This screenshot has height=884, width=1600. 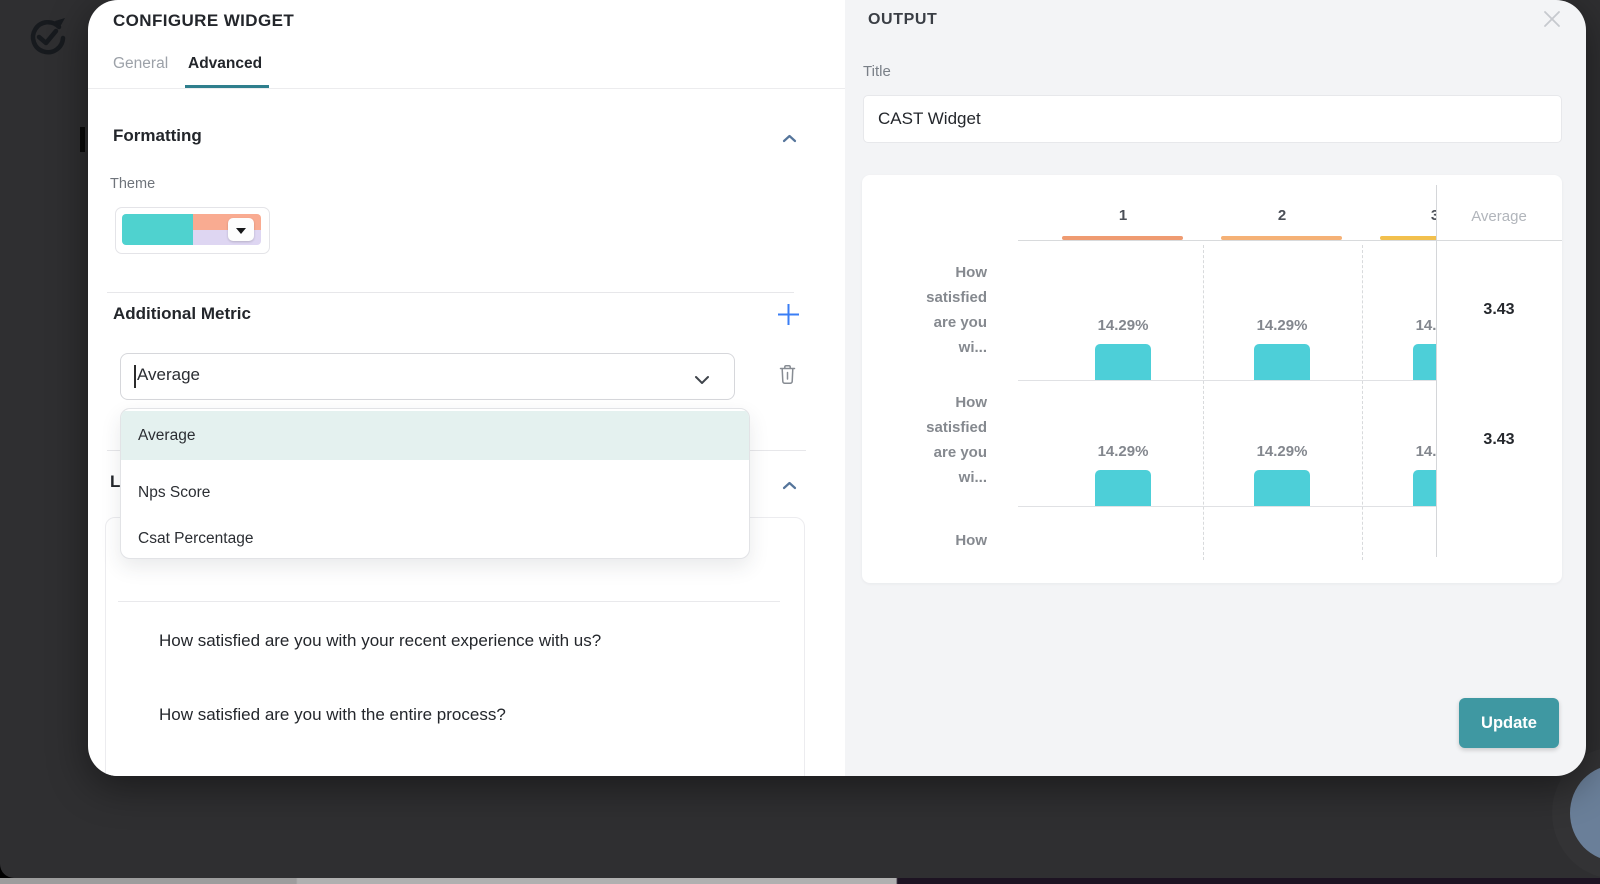 What do you see at coordinates (449, 601) in the screenshot?
I see `questions-divider` at bounding box center [449, 601].